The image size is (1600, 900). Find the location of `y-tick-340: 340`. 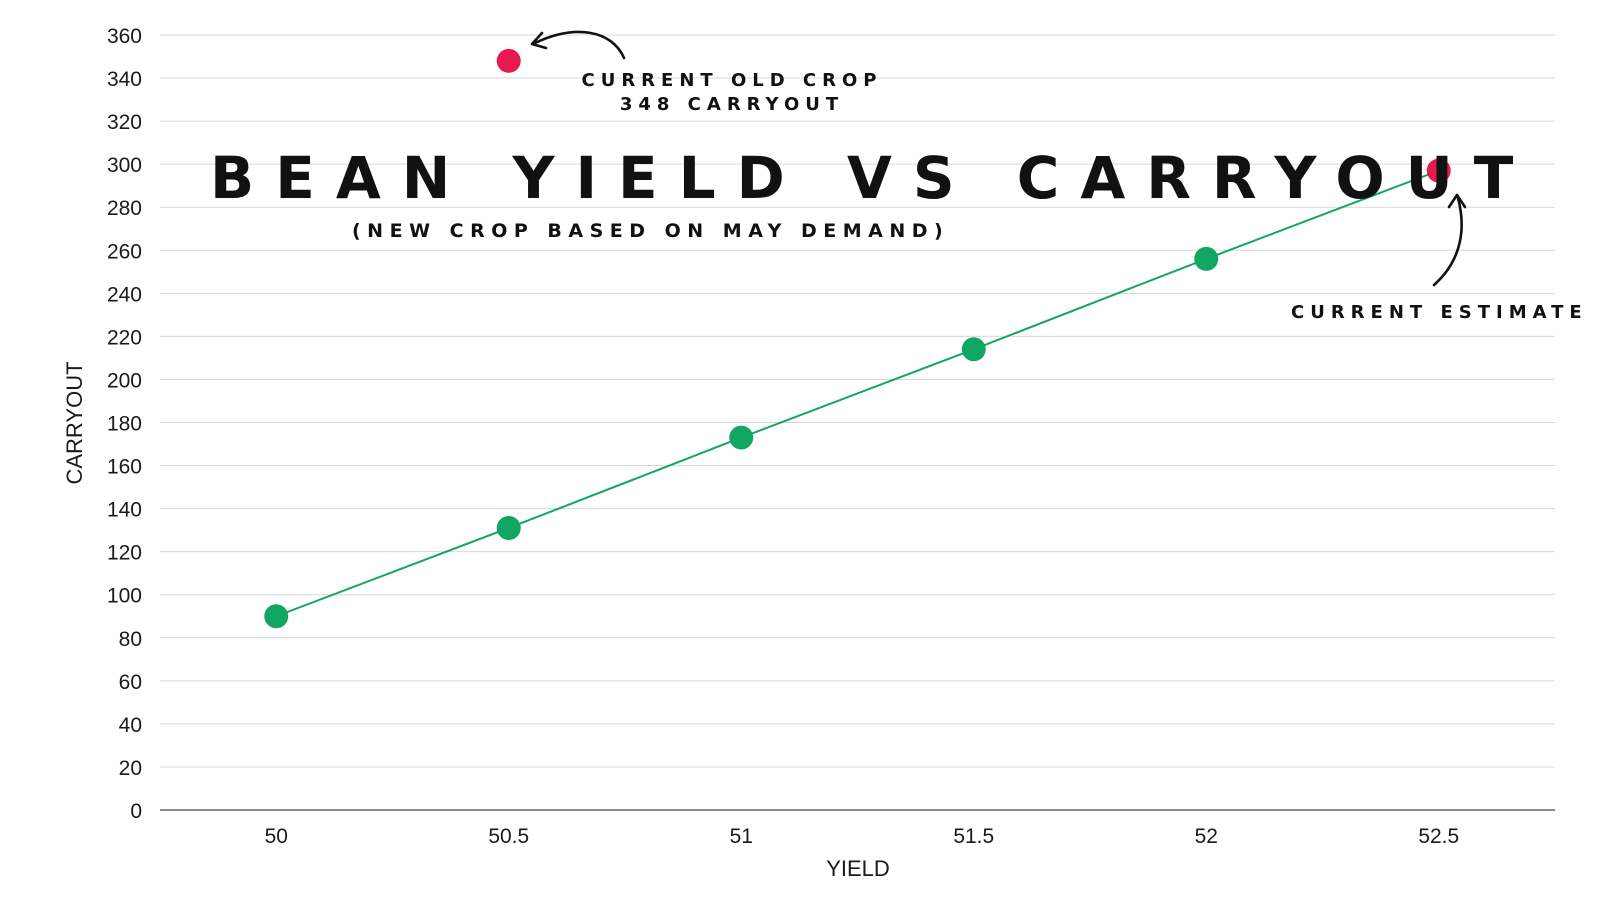

y-tick-340: 340 is located at coordinates (124, 79).